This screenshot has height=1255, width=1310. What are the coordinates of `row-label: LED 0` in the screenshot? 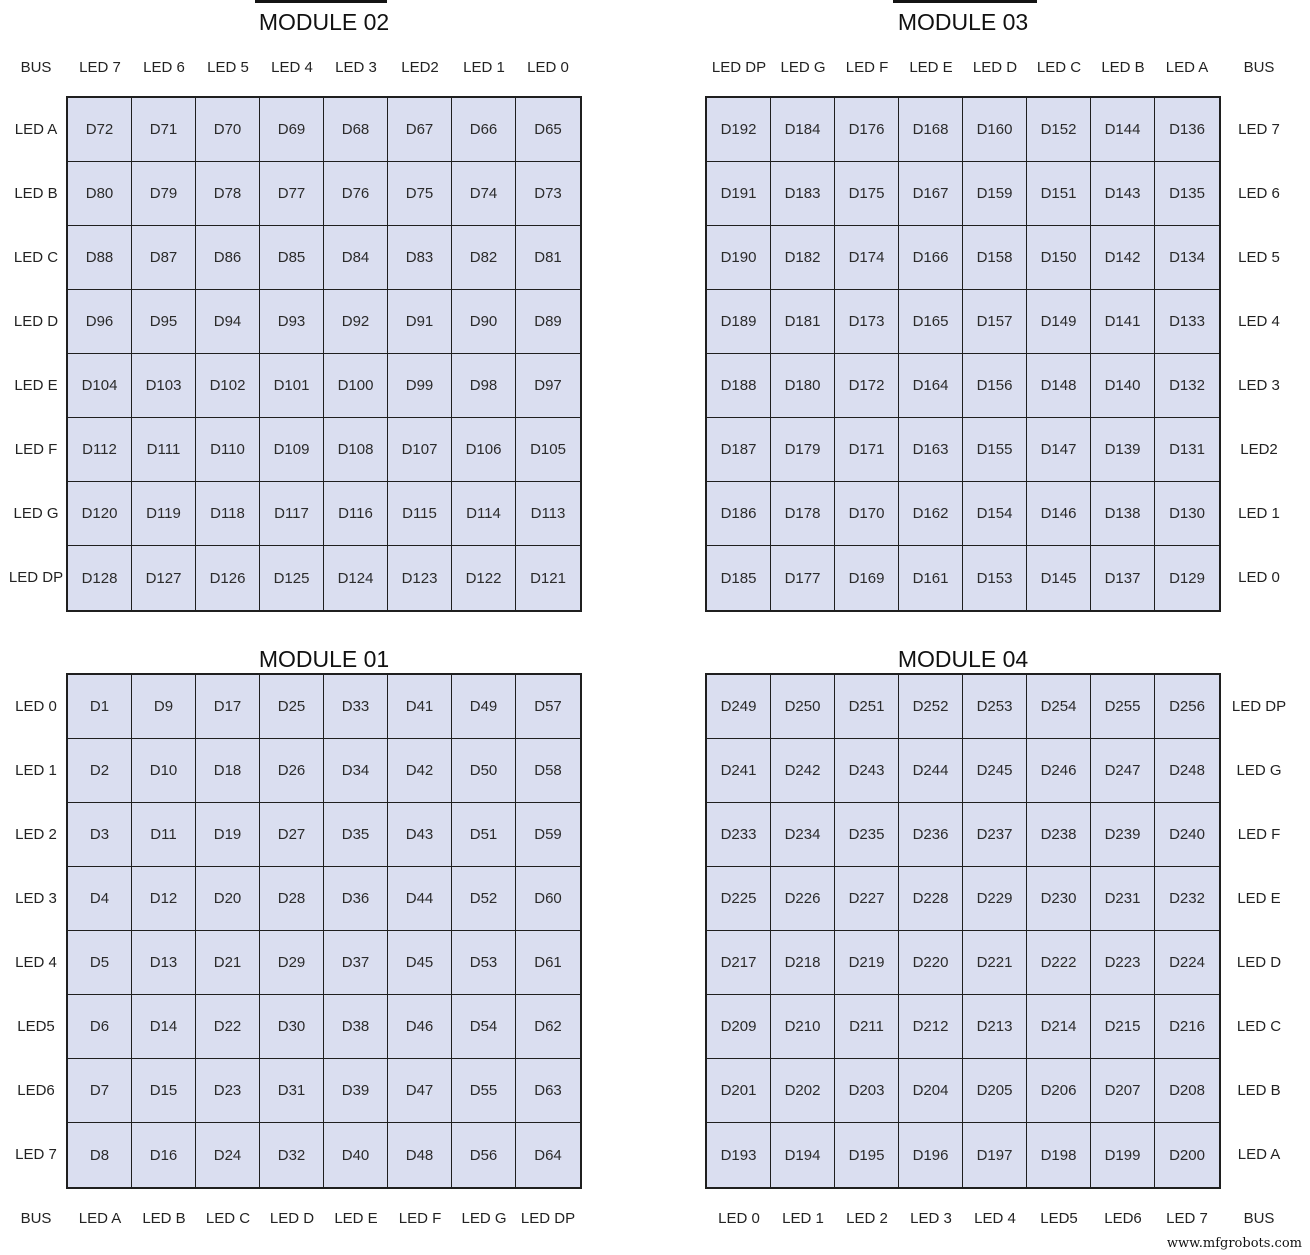 It's located at (36, 706).